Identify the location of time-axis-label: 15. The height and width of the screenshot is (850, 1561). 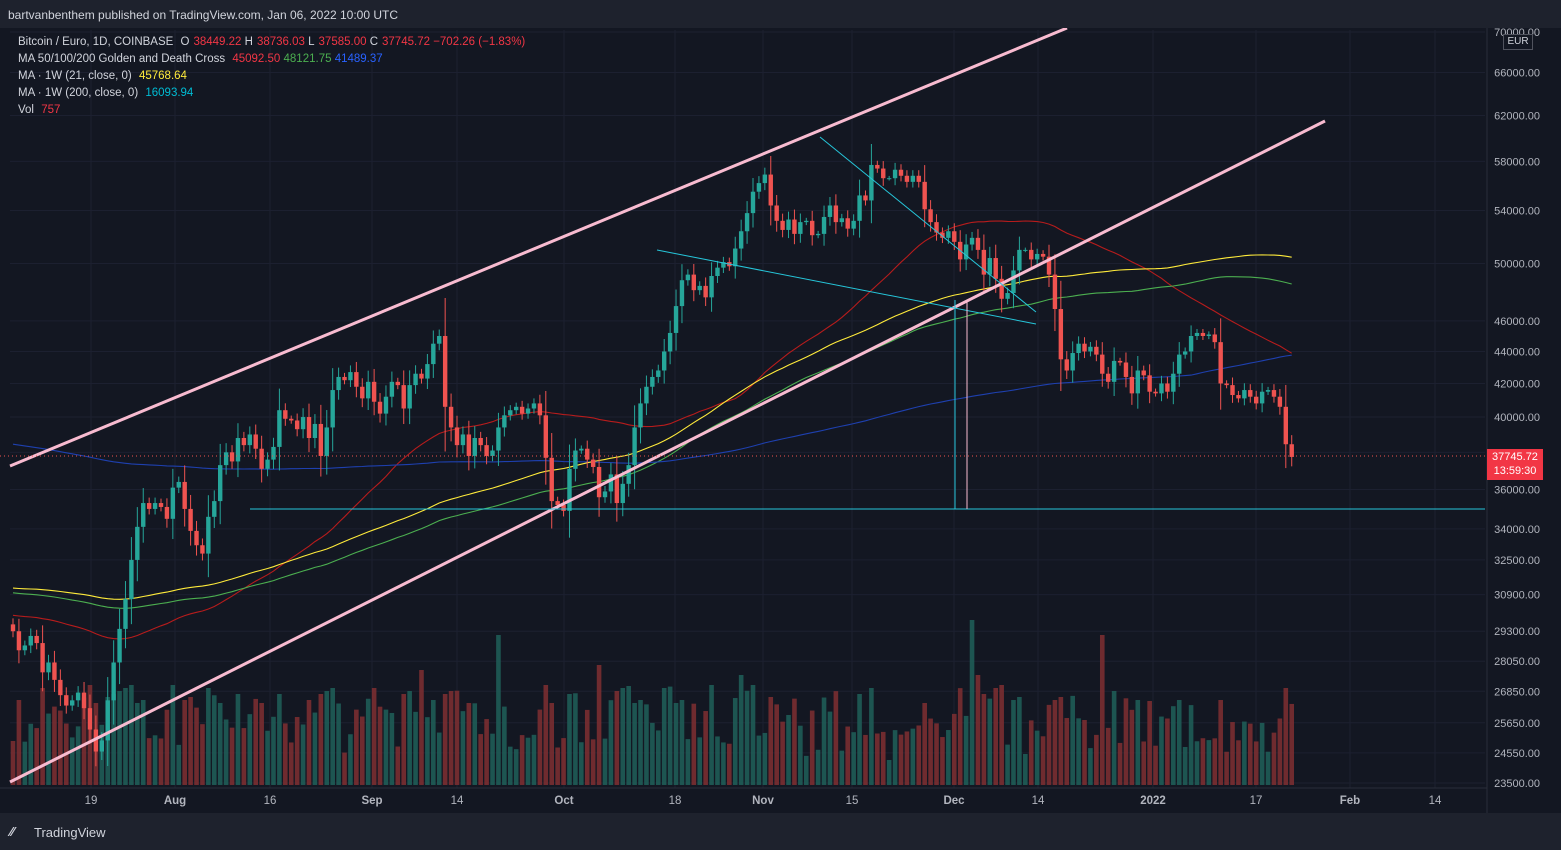
(852, 801).